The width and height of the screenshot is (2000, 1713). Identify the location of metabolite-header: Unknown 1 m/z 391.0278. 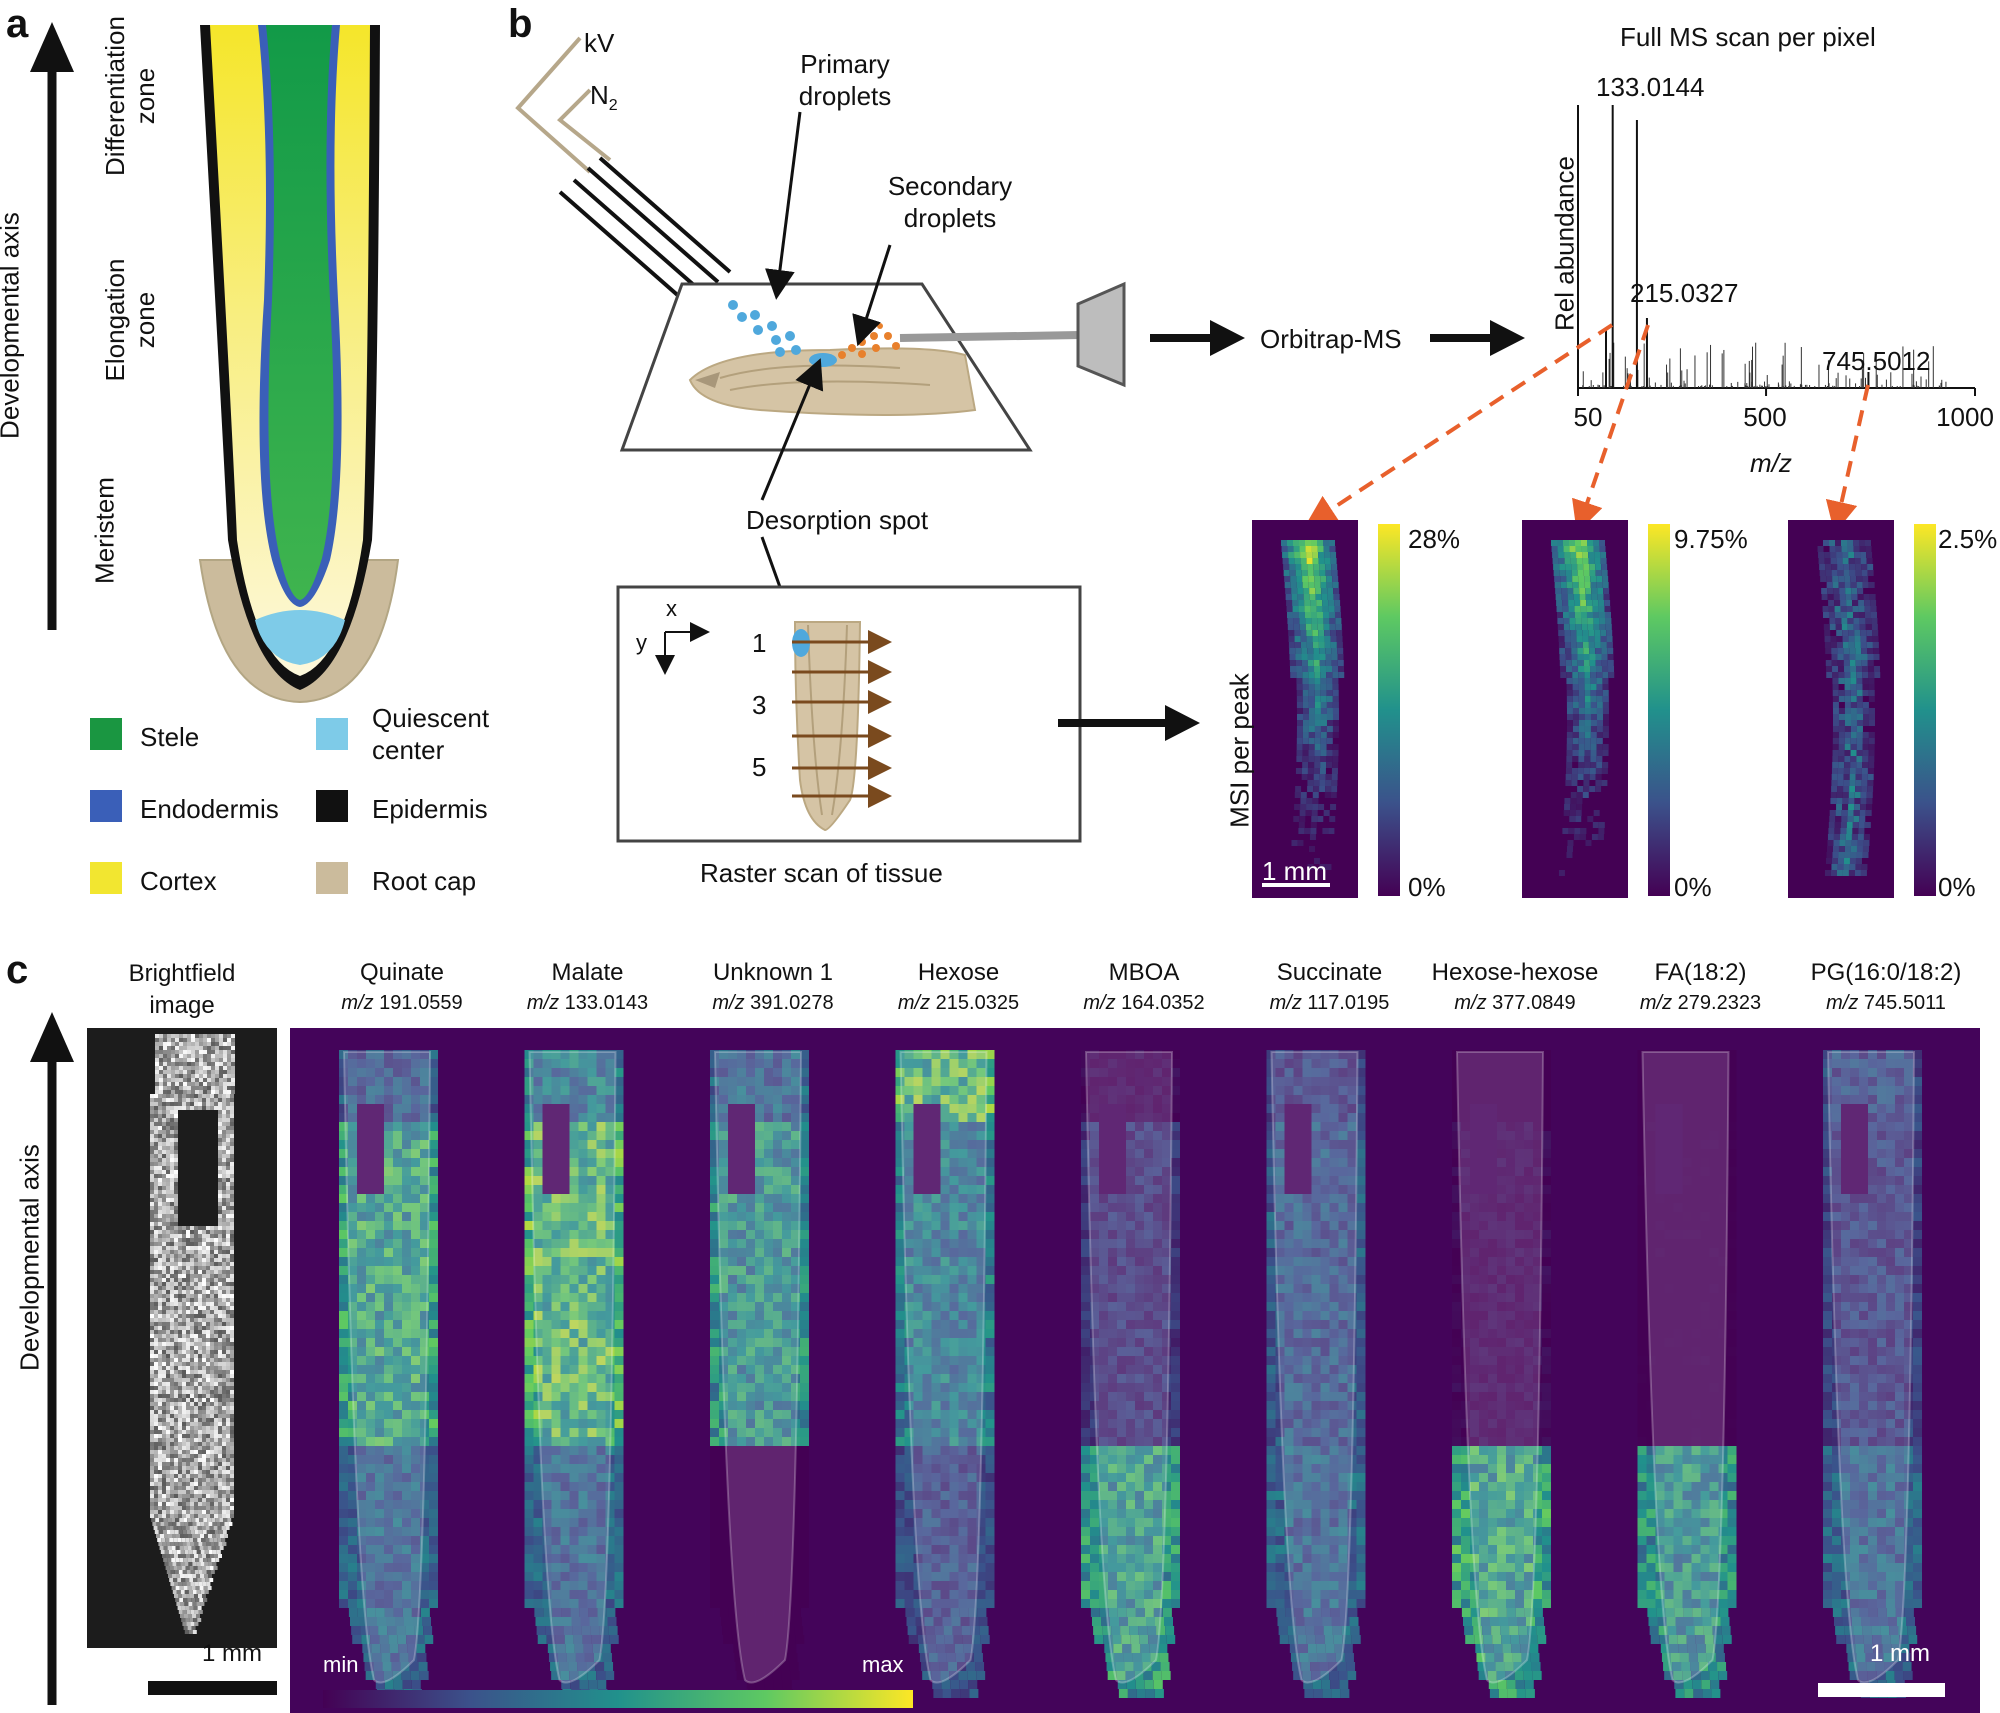
(773, 988).